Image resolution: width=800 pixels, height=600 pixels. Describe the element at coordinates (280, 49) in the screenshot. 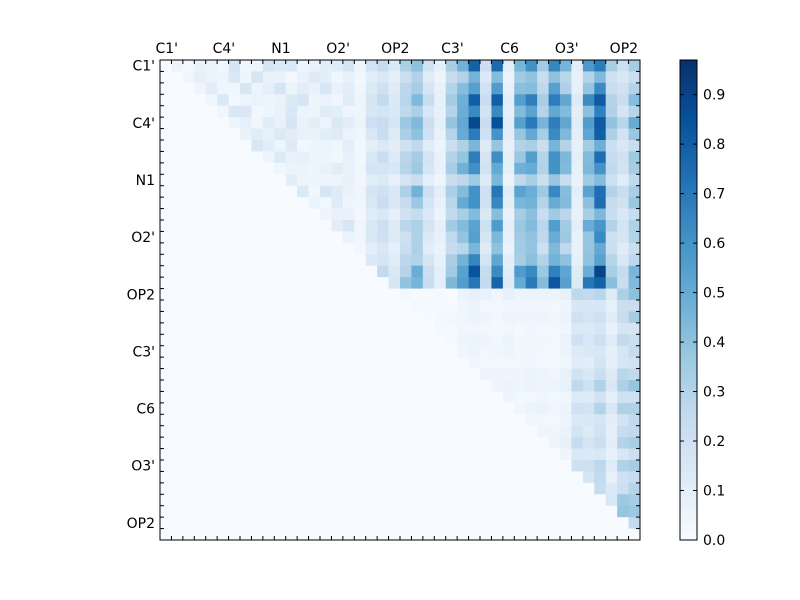

I see `x-tick-label: N1` at that location.